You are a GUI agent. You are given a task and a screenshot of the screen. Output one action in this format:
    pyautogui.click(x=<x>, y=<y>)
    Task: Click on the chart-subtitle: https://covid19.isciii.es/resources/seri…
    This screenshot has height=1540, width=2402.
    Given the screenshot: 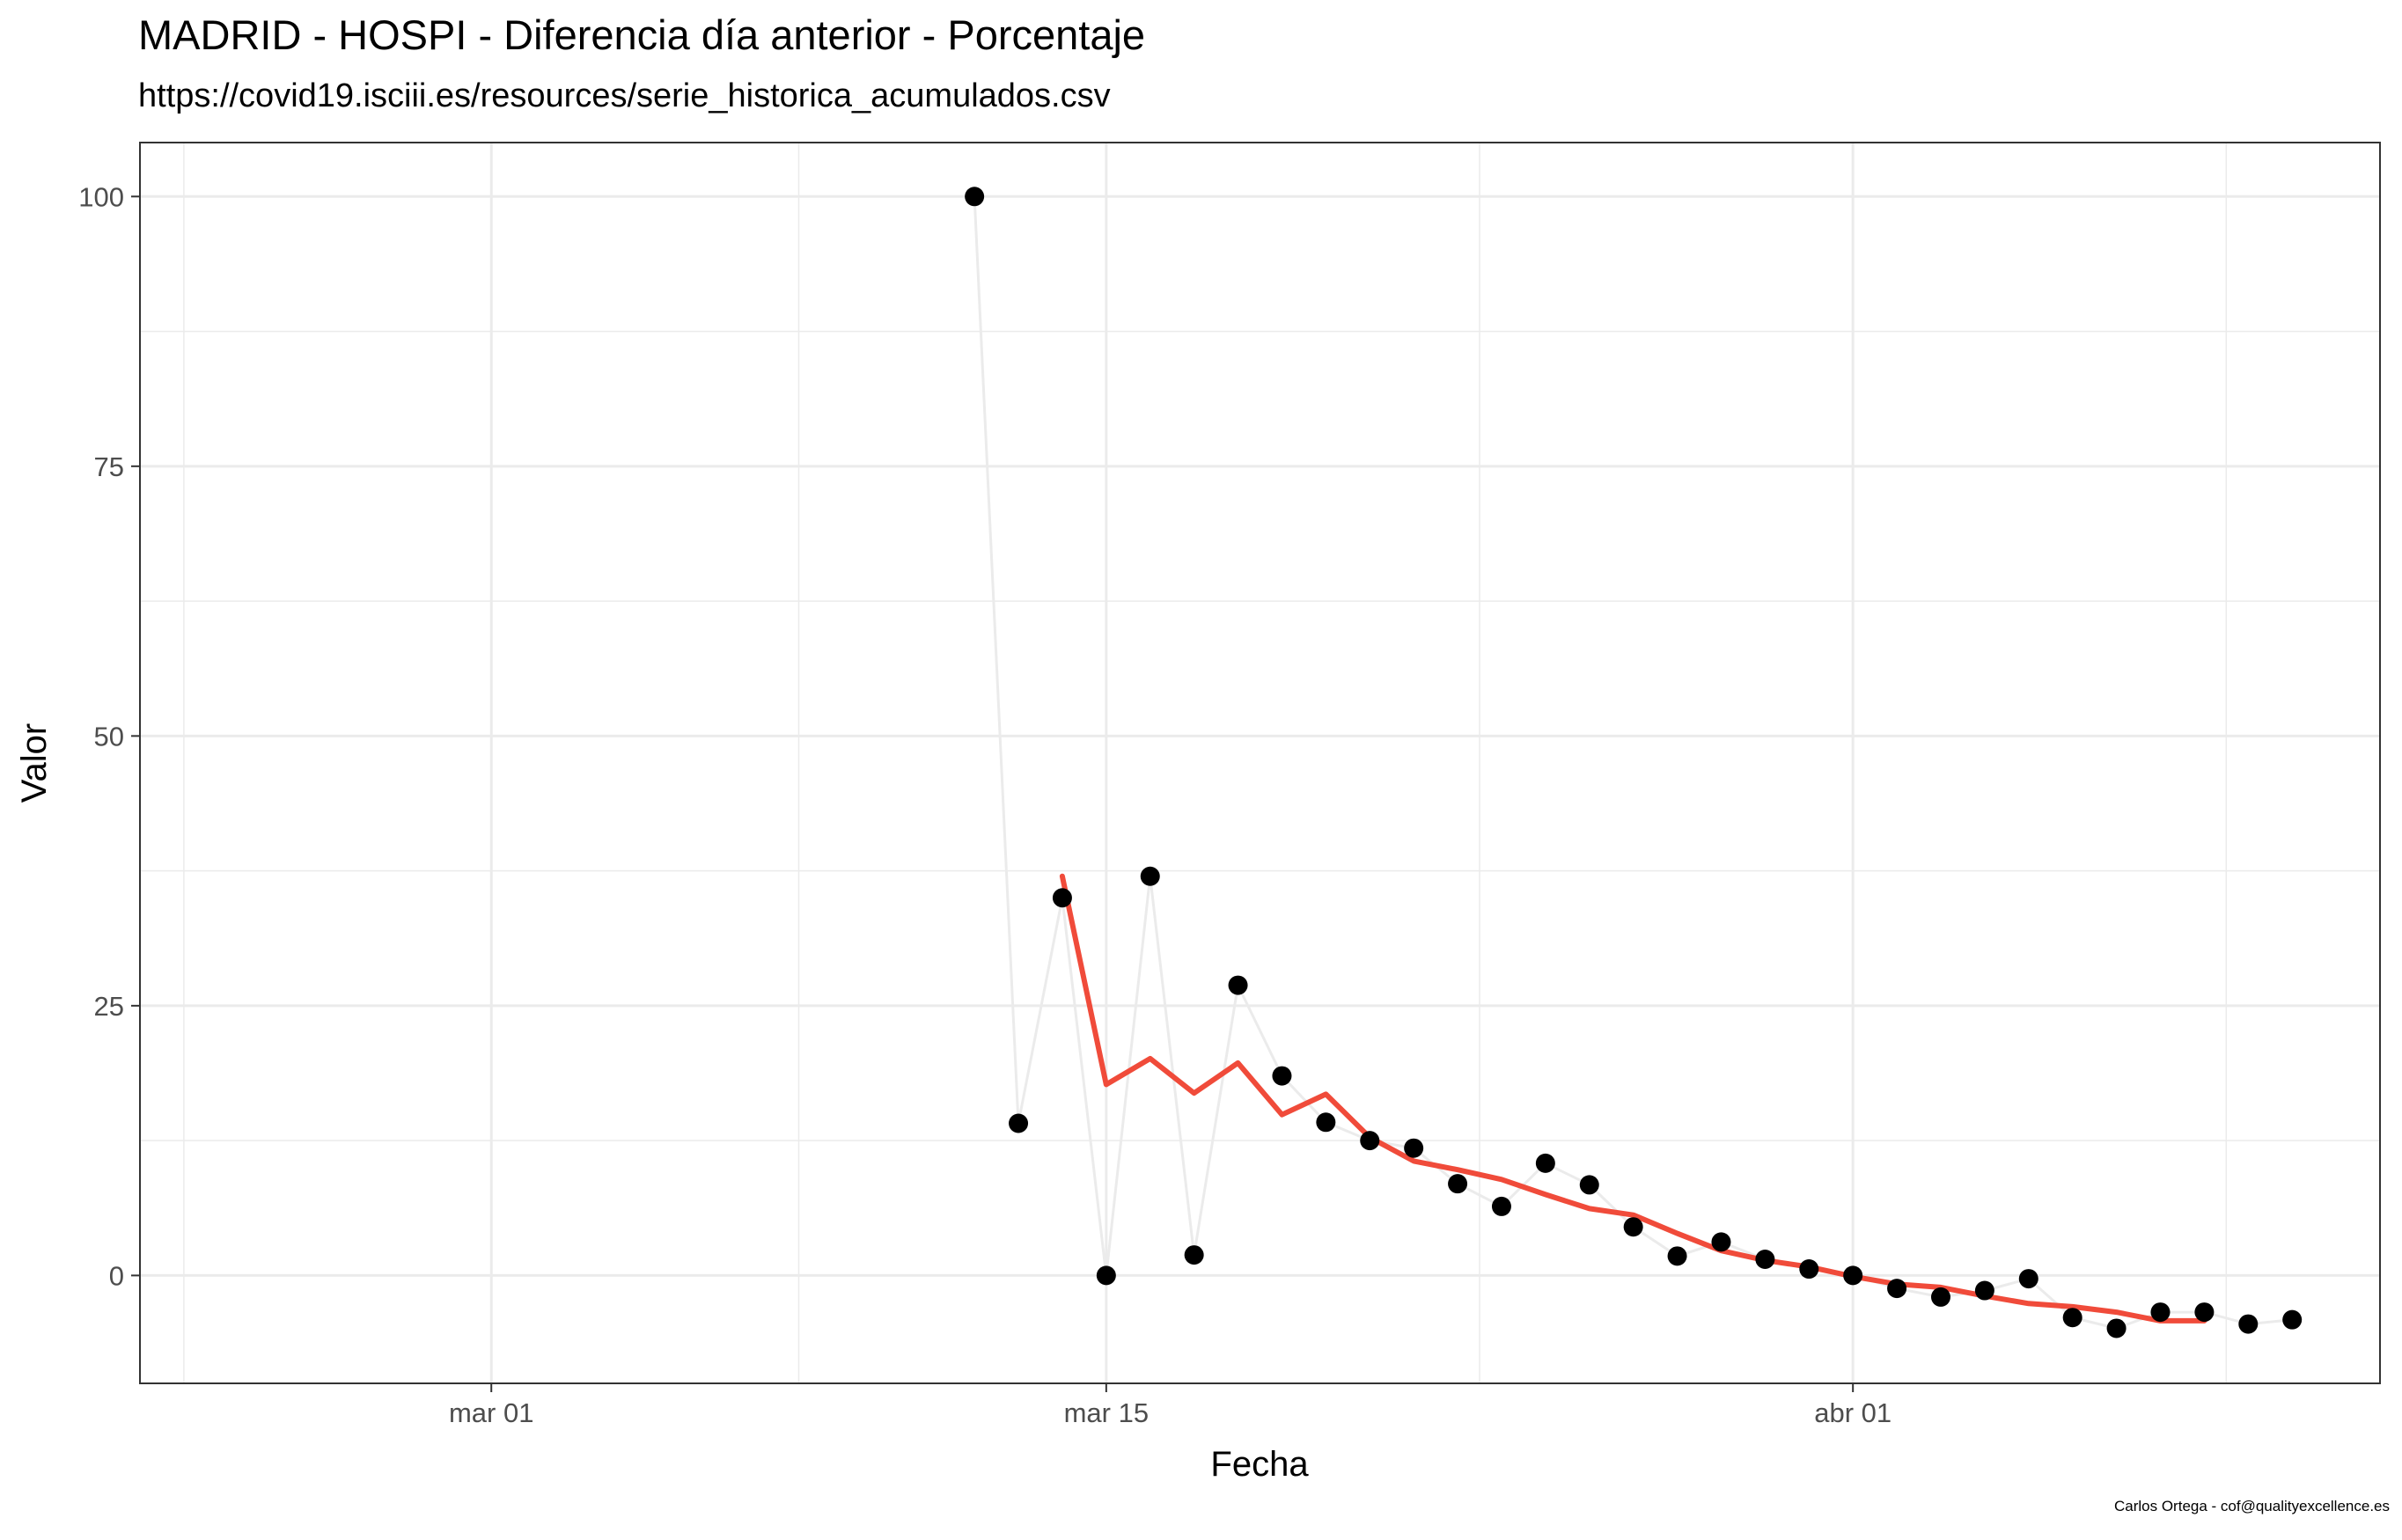 What is the action you would take?
    pyautogui.click(x=624, y=96)
    